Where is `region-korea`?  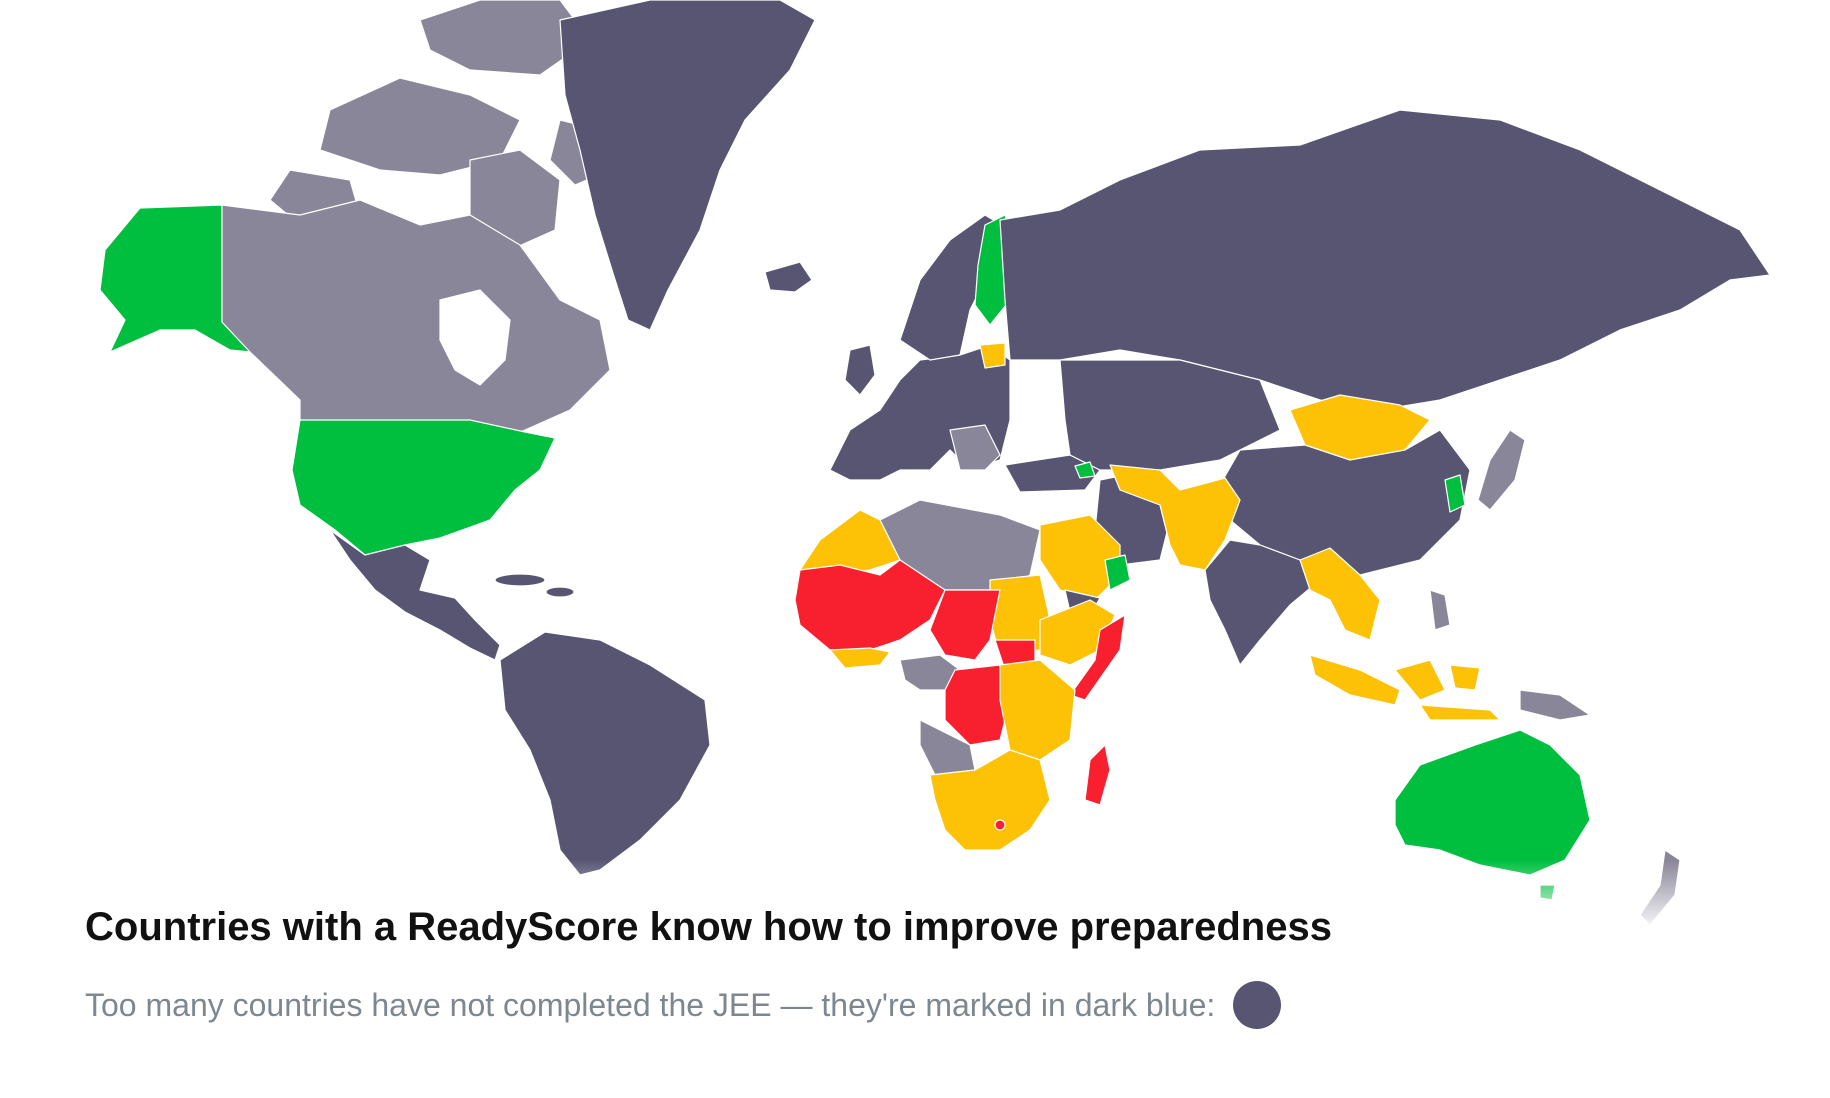 region-korea is located at coordinates (1455, 493).